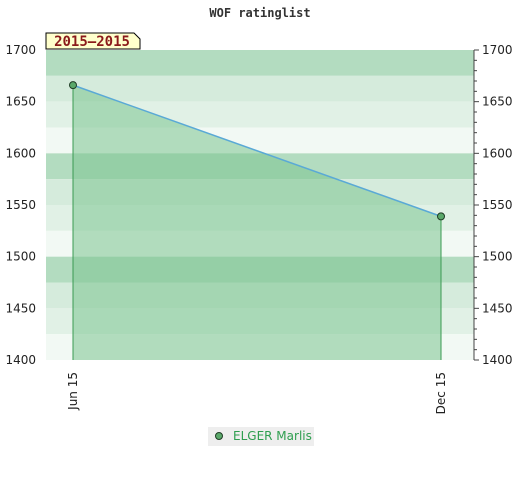 The width and height of the screenshot is (520, 480). What do you see at coordinates (219, 436) in the screenshot?
I see `legend-marker-icon` at bounding box center [219, 436].